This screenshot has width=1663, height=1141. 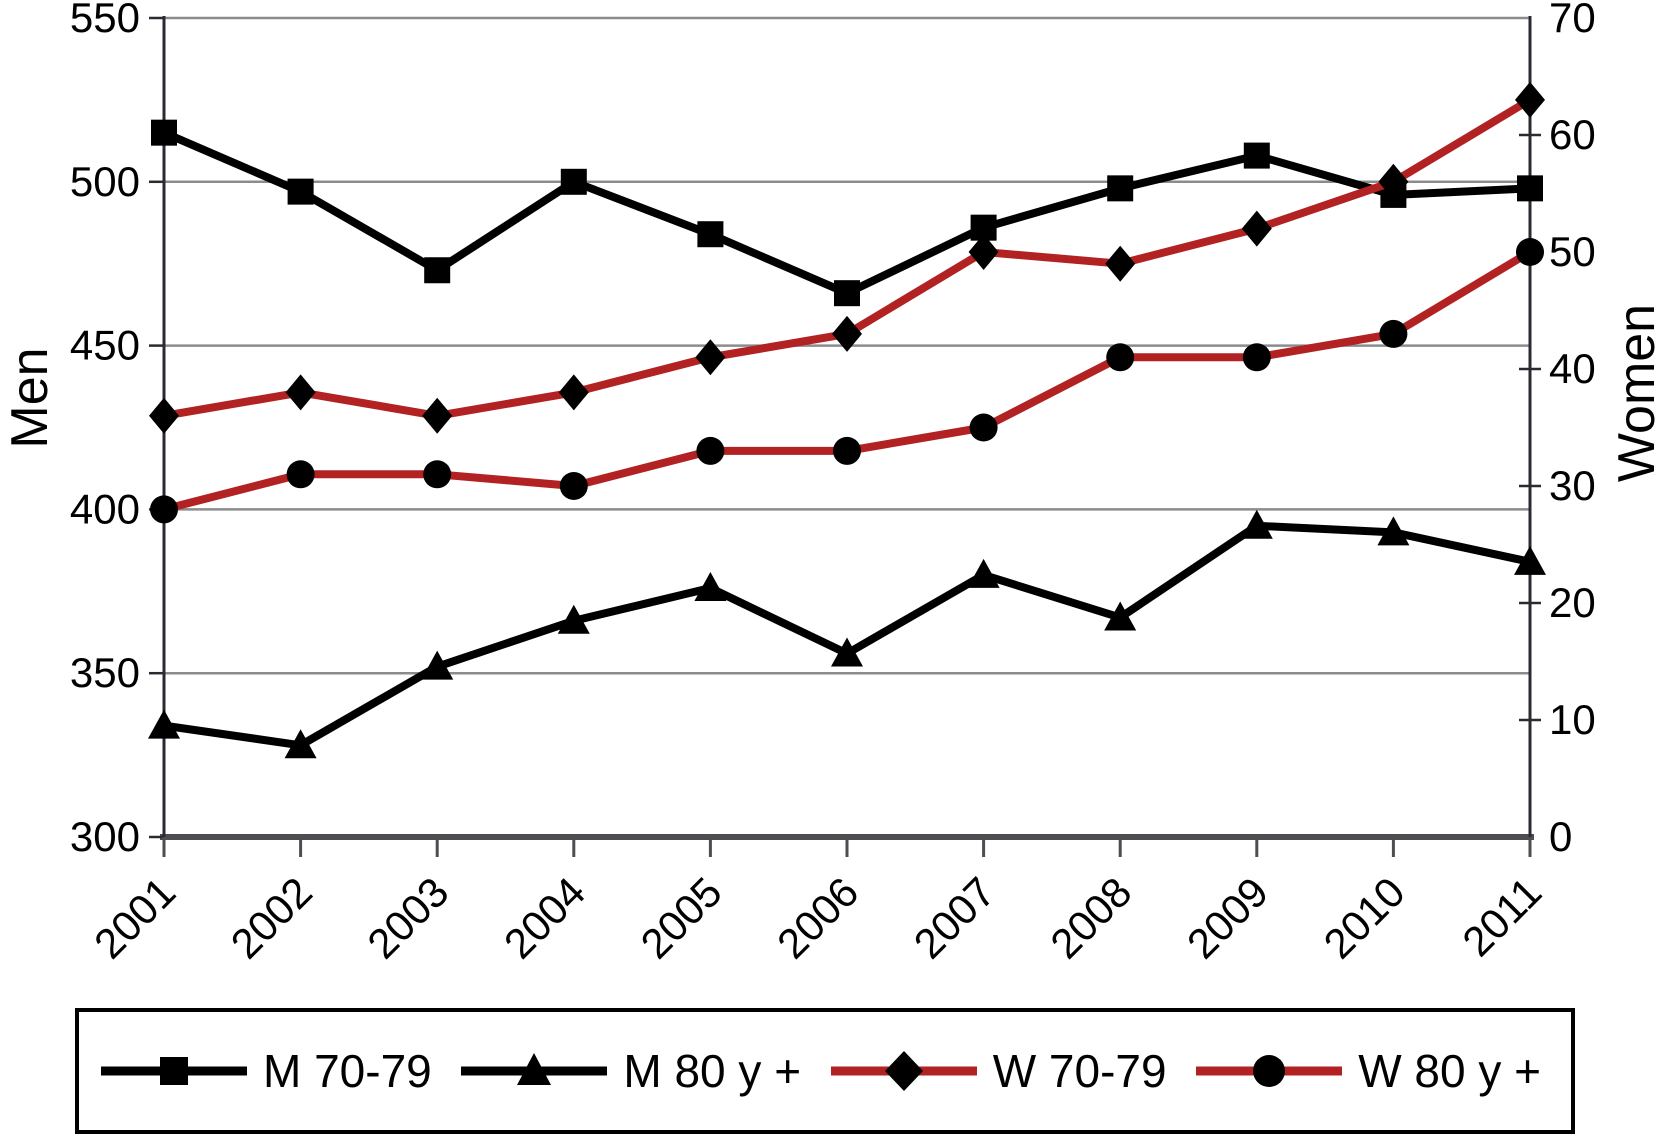 I want to click on left-axis-tick-label: 300, so click(x=105, y=836).